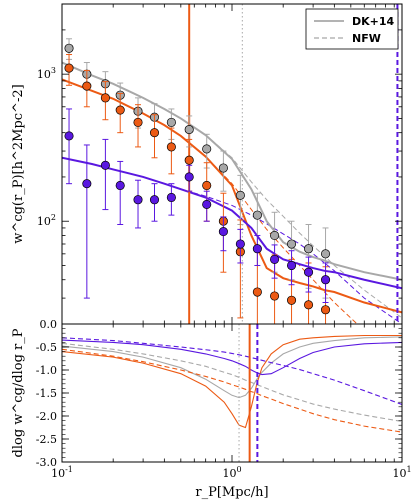 Image resolution: width=416 pixels, height=504 pixels. I want to click on slope-curve-gray-solid, so click(232, 367).